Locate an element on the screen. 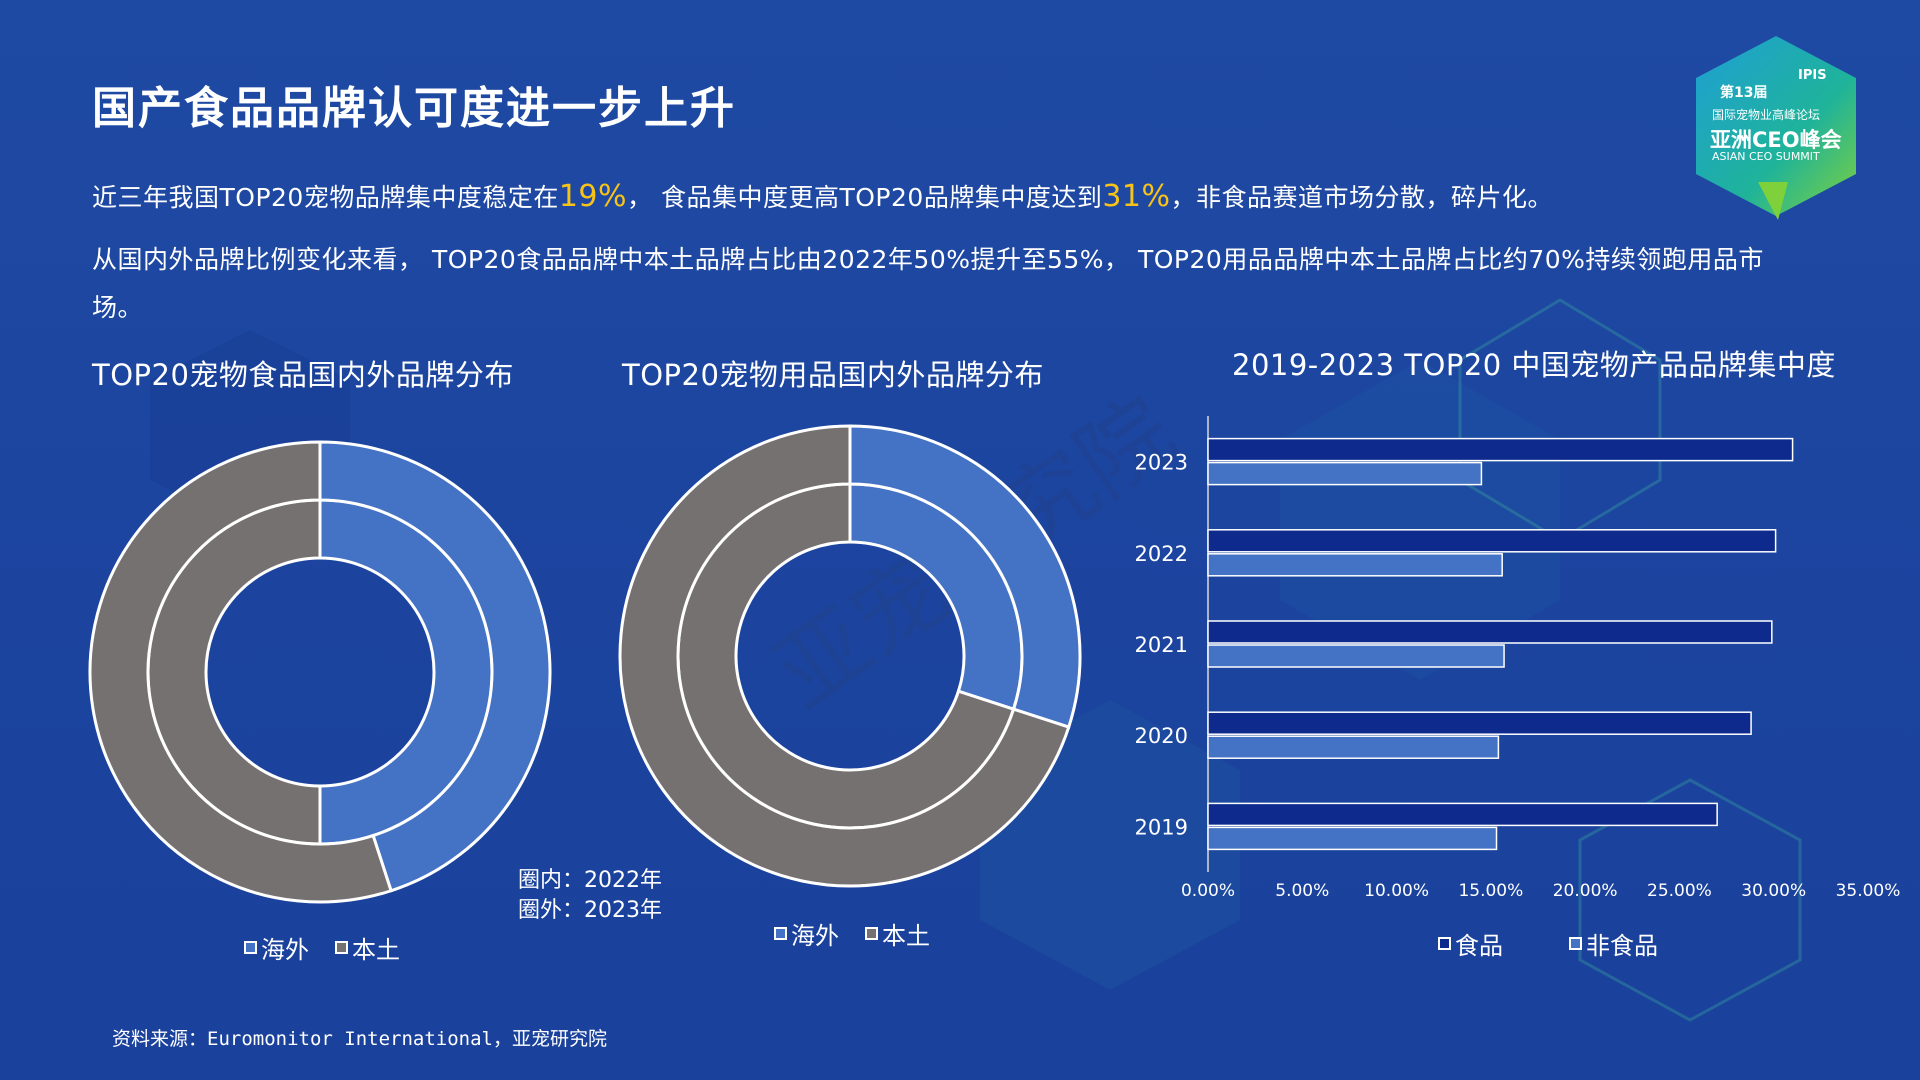  bar-2019-食品 is located at coordinates (1462, 814).